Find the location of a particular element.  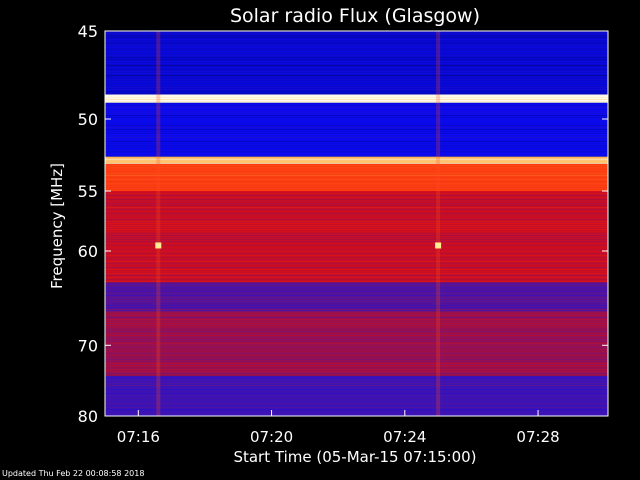

y-axis-label: Frequency [MHz] is located at coordinates (57, 226).